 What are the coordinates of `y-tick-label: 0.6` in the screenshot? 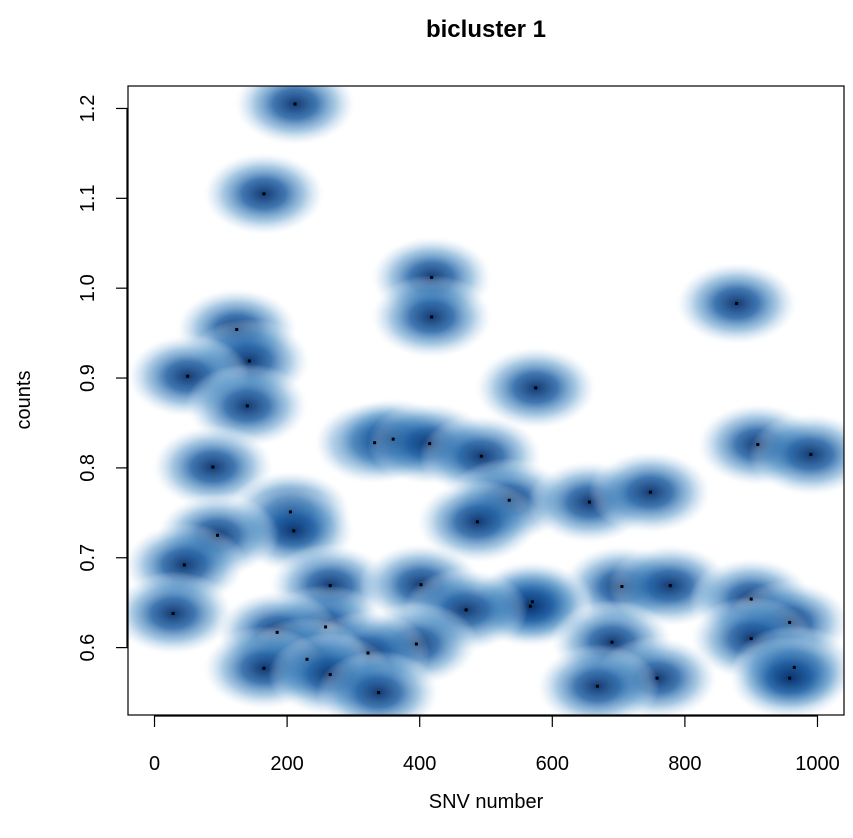 It's located at (88, 648).